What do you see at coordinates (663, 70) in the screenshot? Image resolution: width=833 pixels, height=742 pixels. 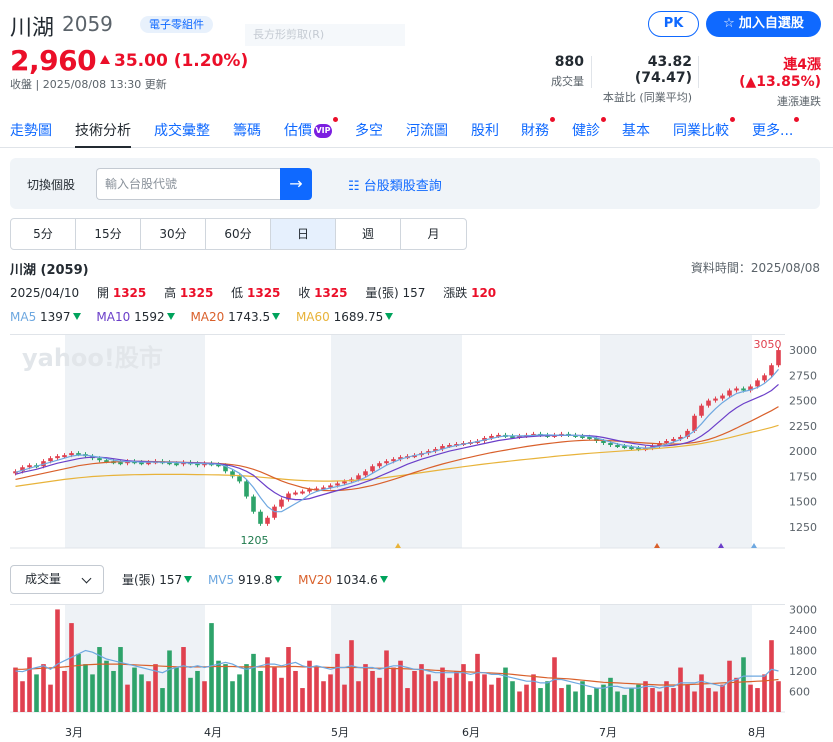 I see `stat-value: 43.82 (74.47)` at bounding box center [663, 70].